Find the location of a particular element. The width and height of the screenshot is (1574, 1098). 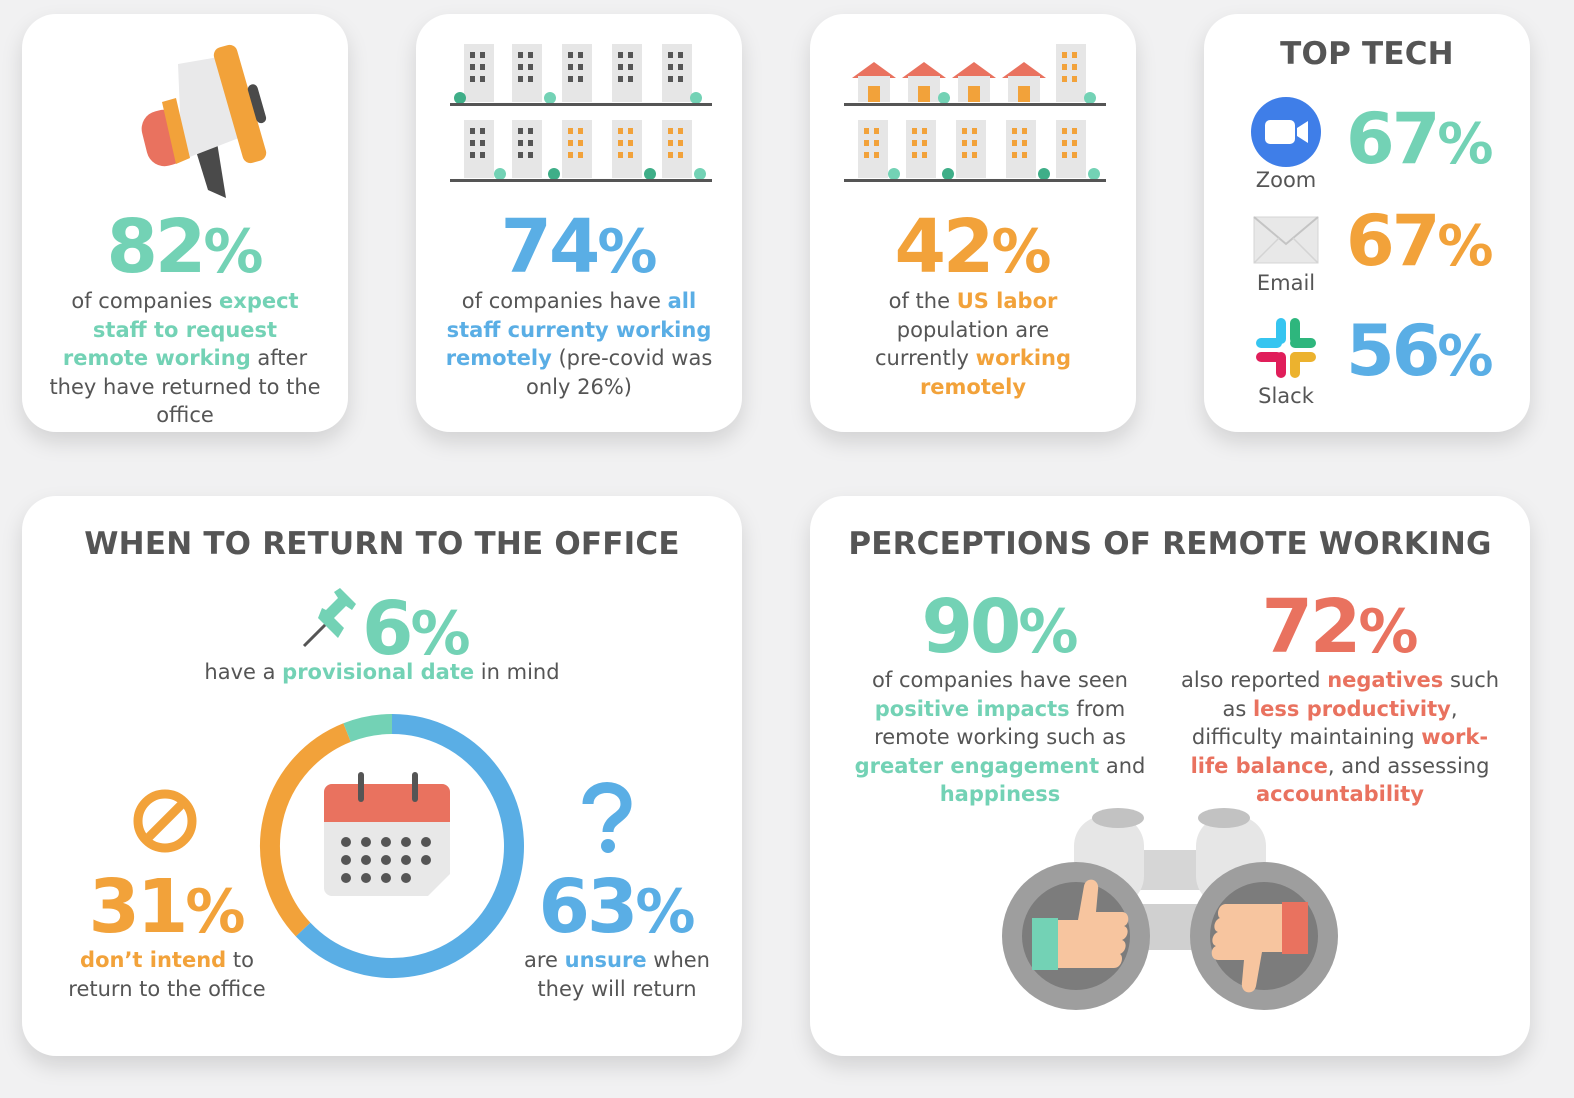

no-entry-icon is located at coordinates (165, 821).